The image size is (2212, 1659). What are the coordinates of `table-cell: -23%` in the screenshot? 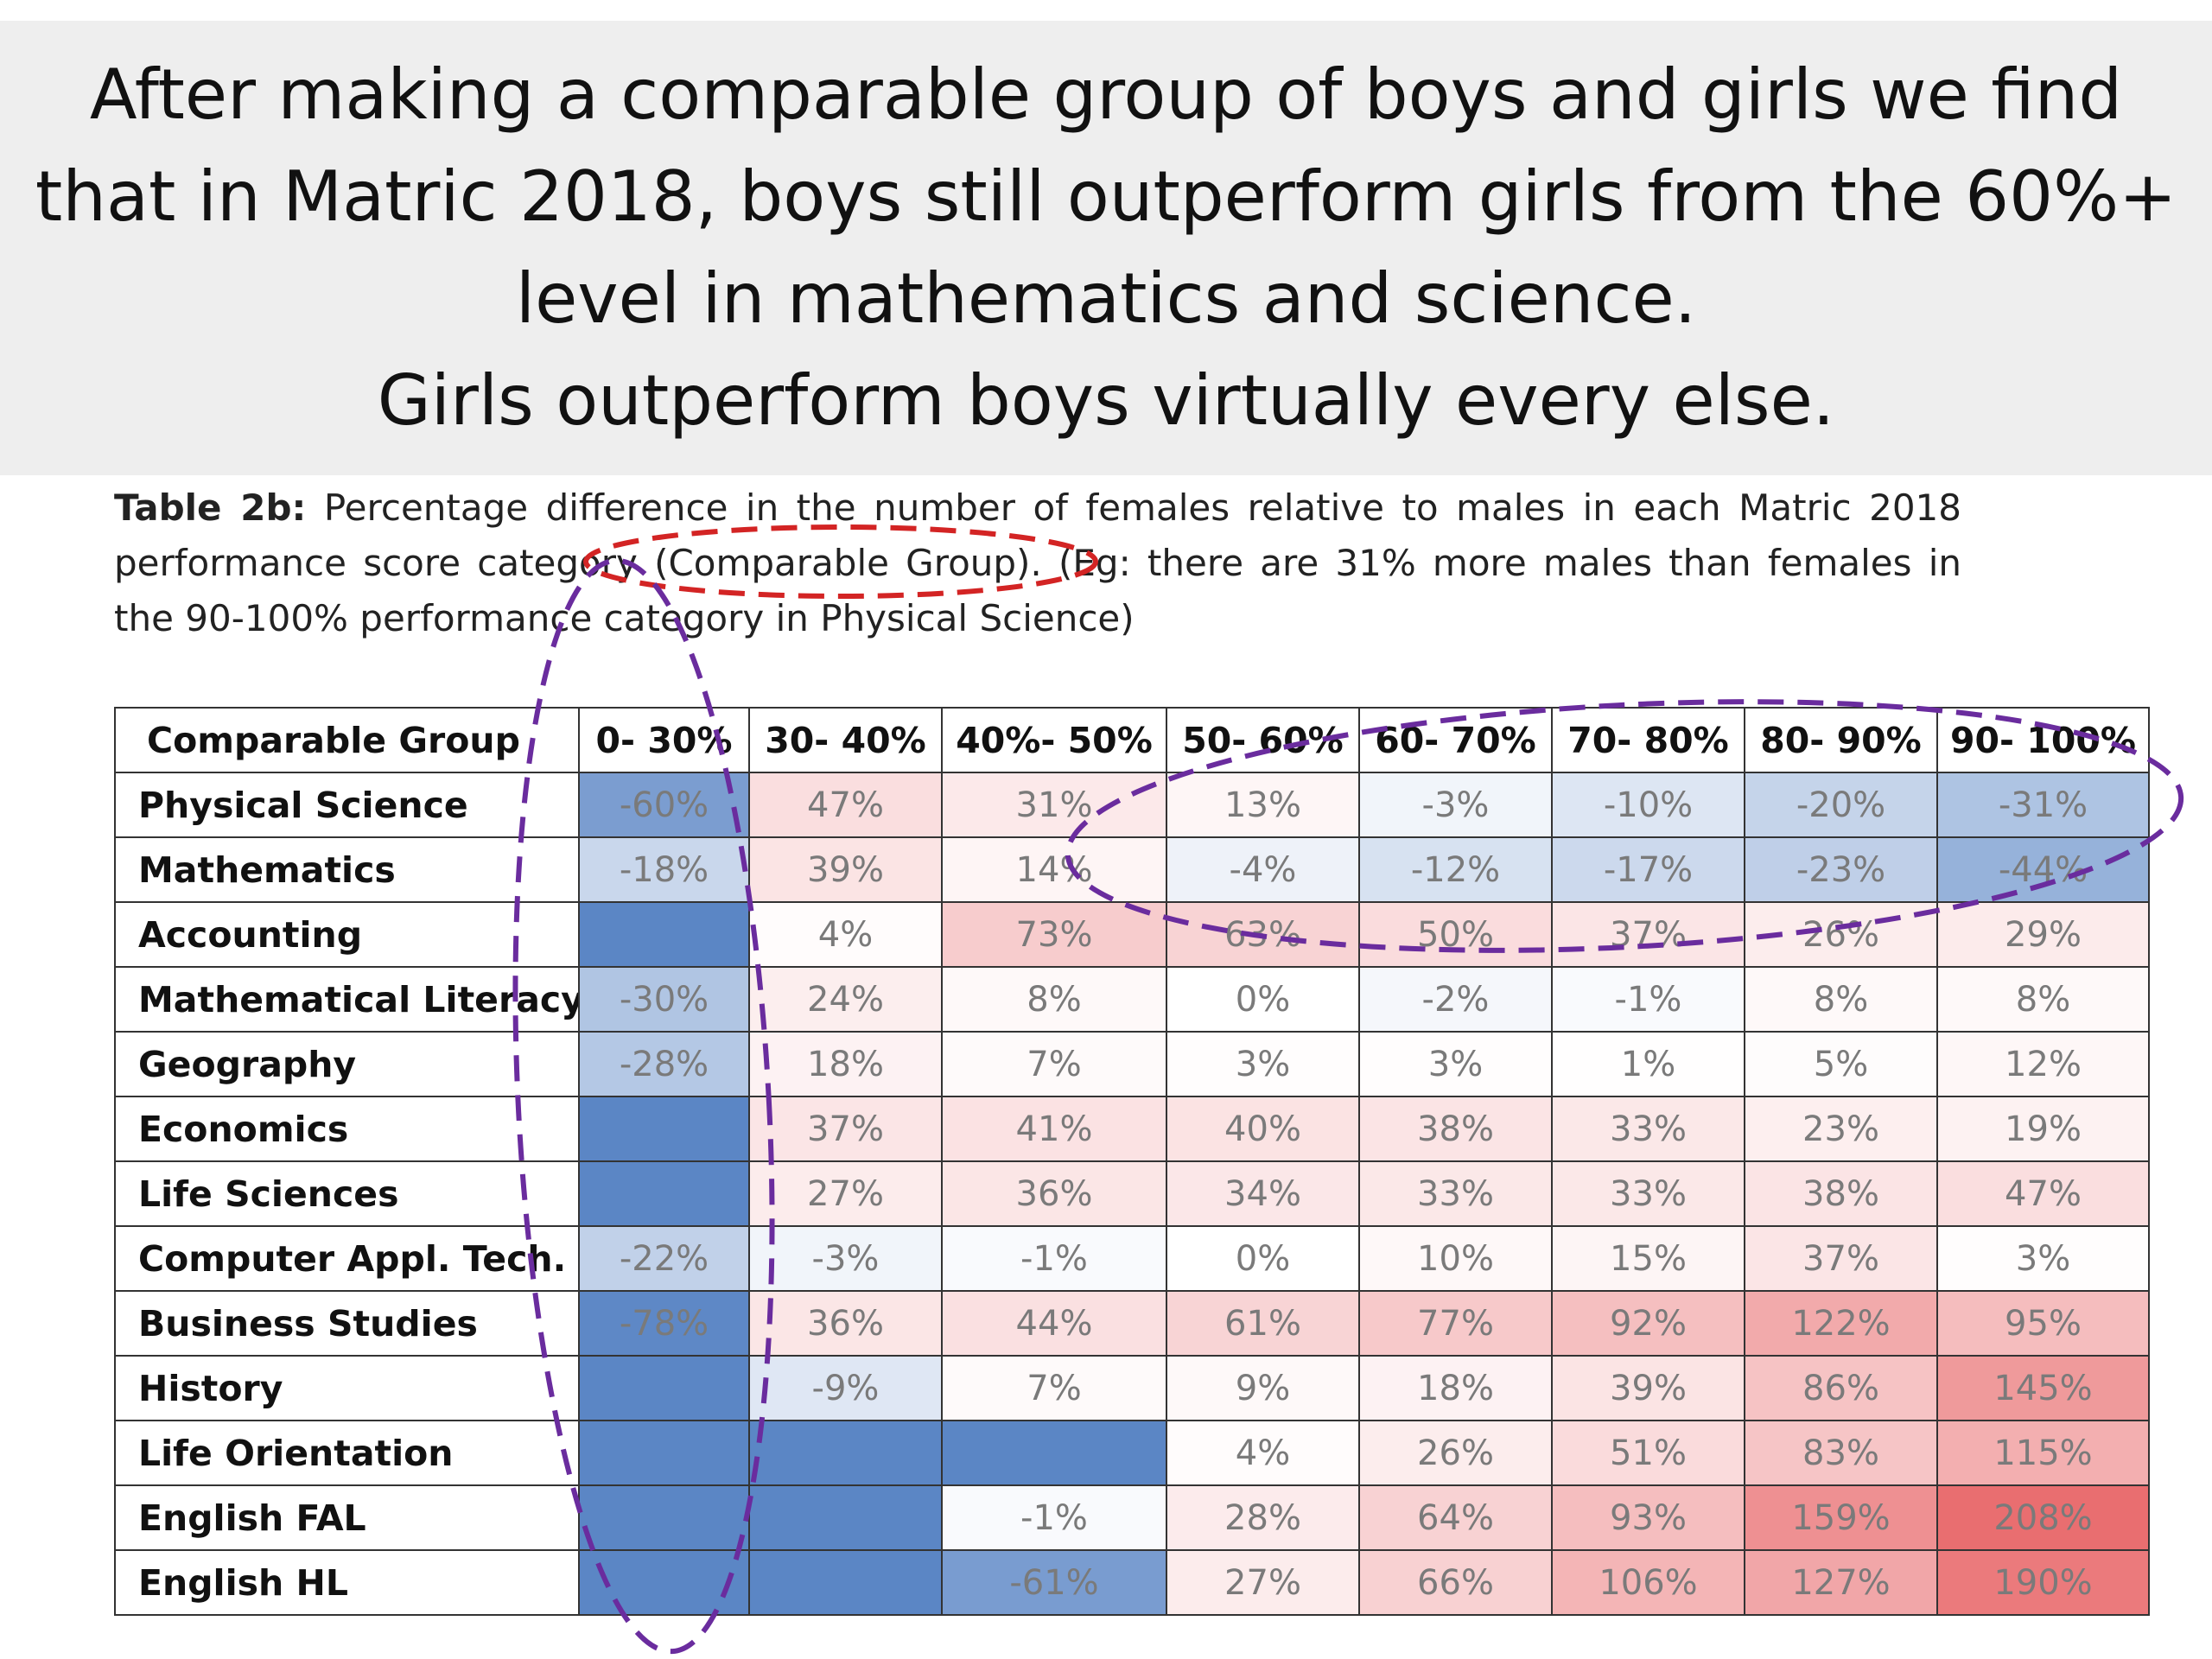 It's located at (1841, 869).